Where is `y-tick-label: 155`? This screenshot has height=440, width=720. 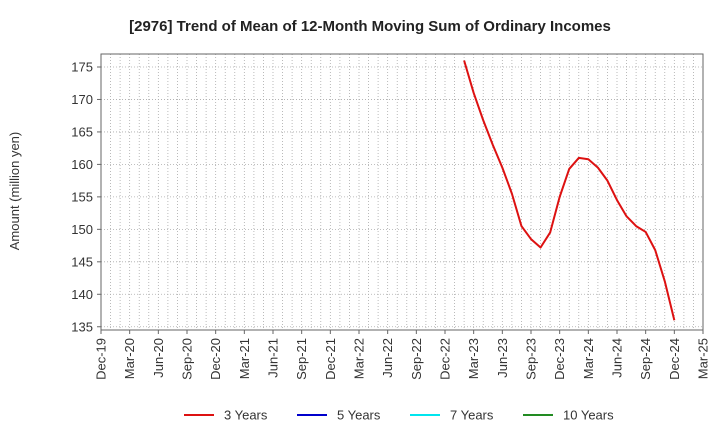 y-tick-label: 155 is located at coordinates (82, 196).